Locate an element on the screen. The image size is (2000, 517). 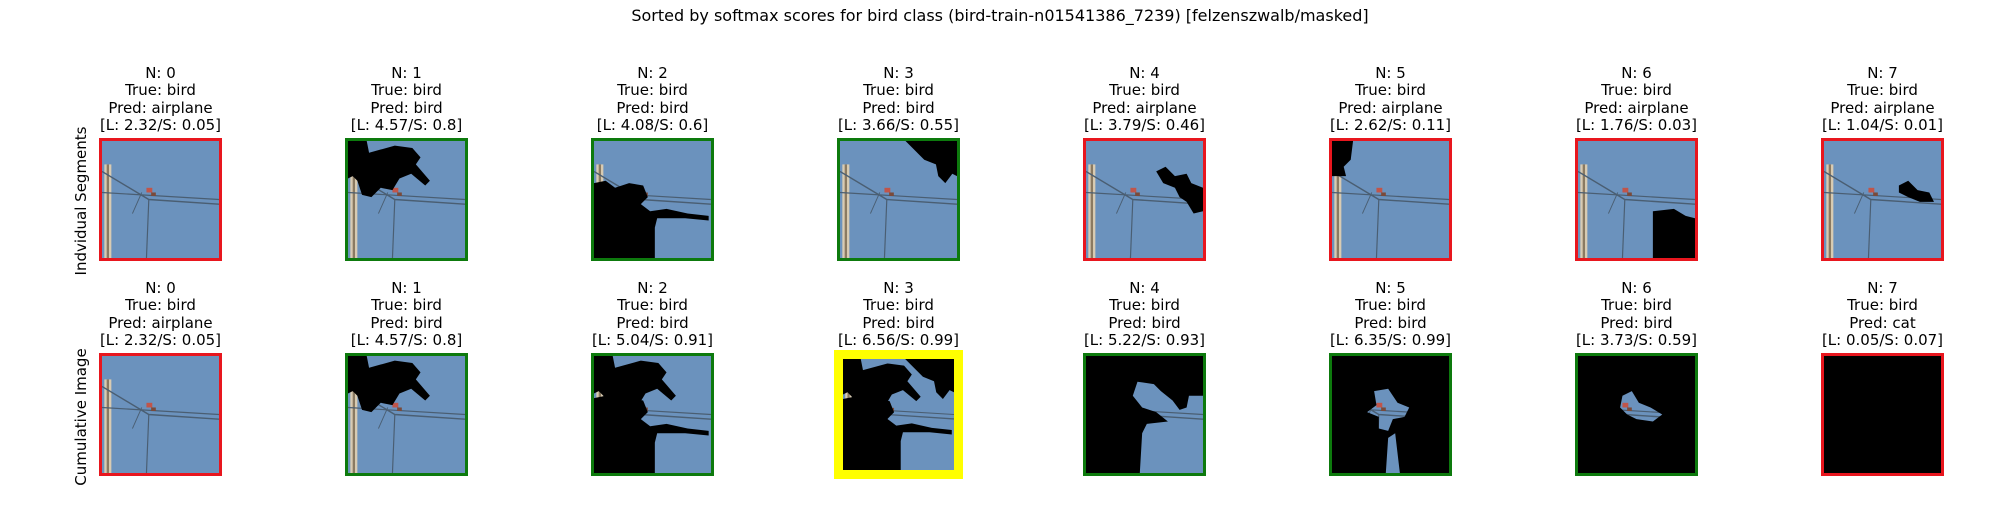
cell-scores: [L: 3.73/S: 0.59] is located at coordinates (1637, 340).